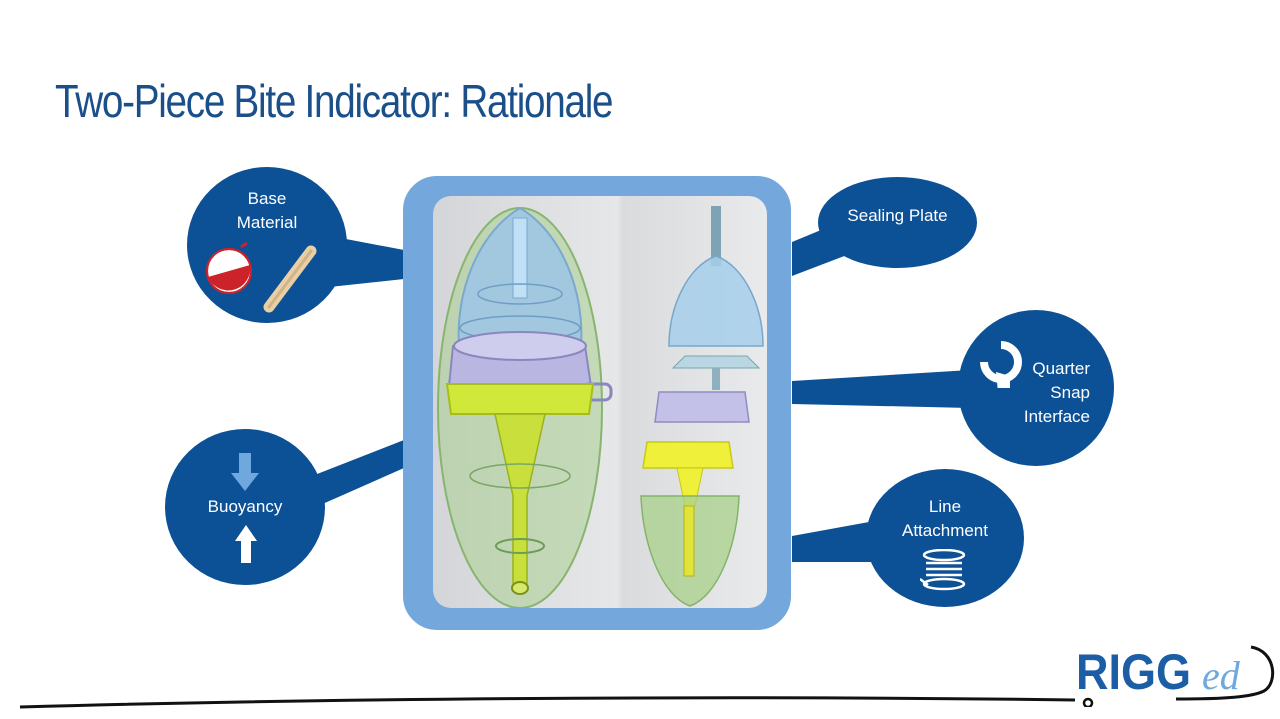 This screenshot has width=1280, height=719. Describe the element at coordinates (702, 407) in the screenshot. I see `exploded-collar` at that location.